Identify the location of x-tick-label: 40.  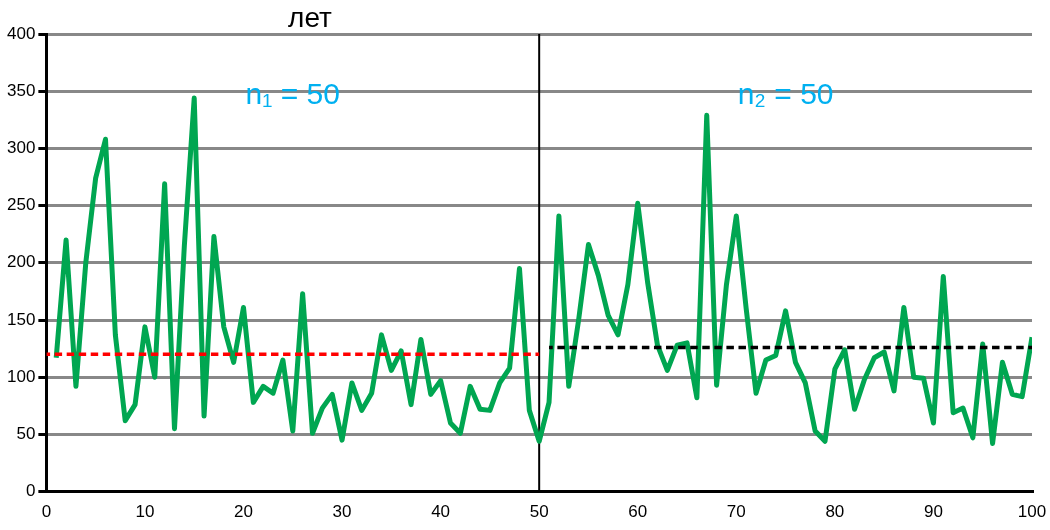
(441, 512).